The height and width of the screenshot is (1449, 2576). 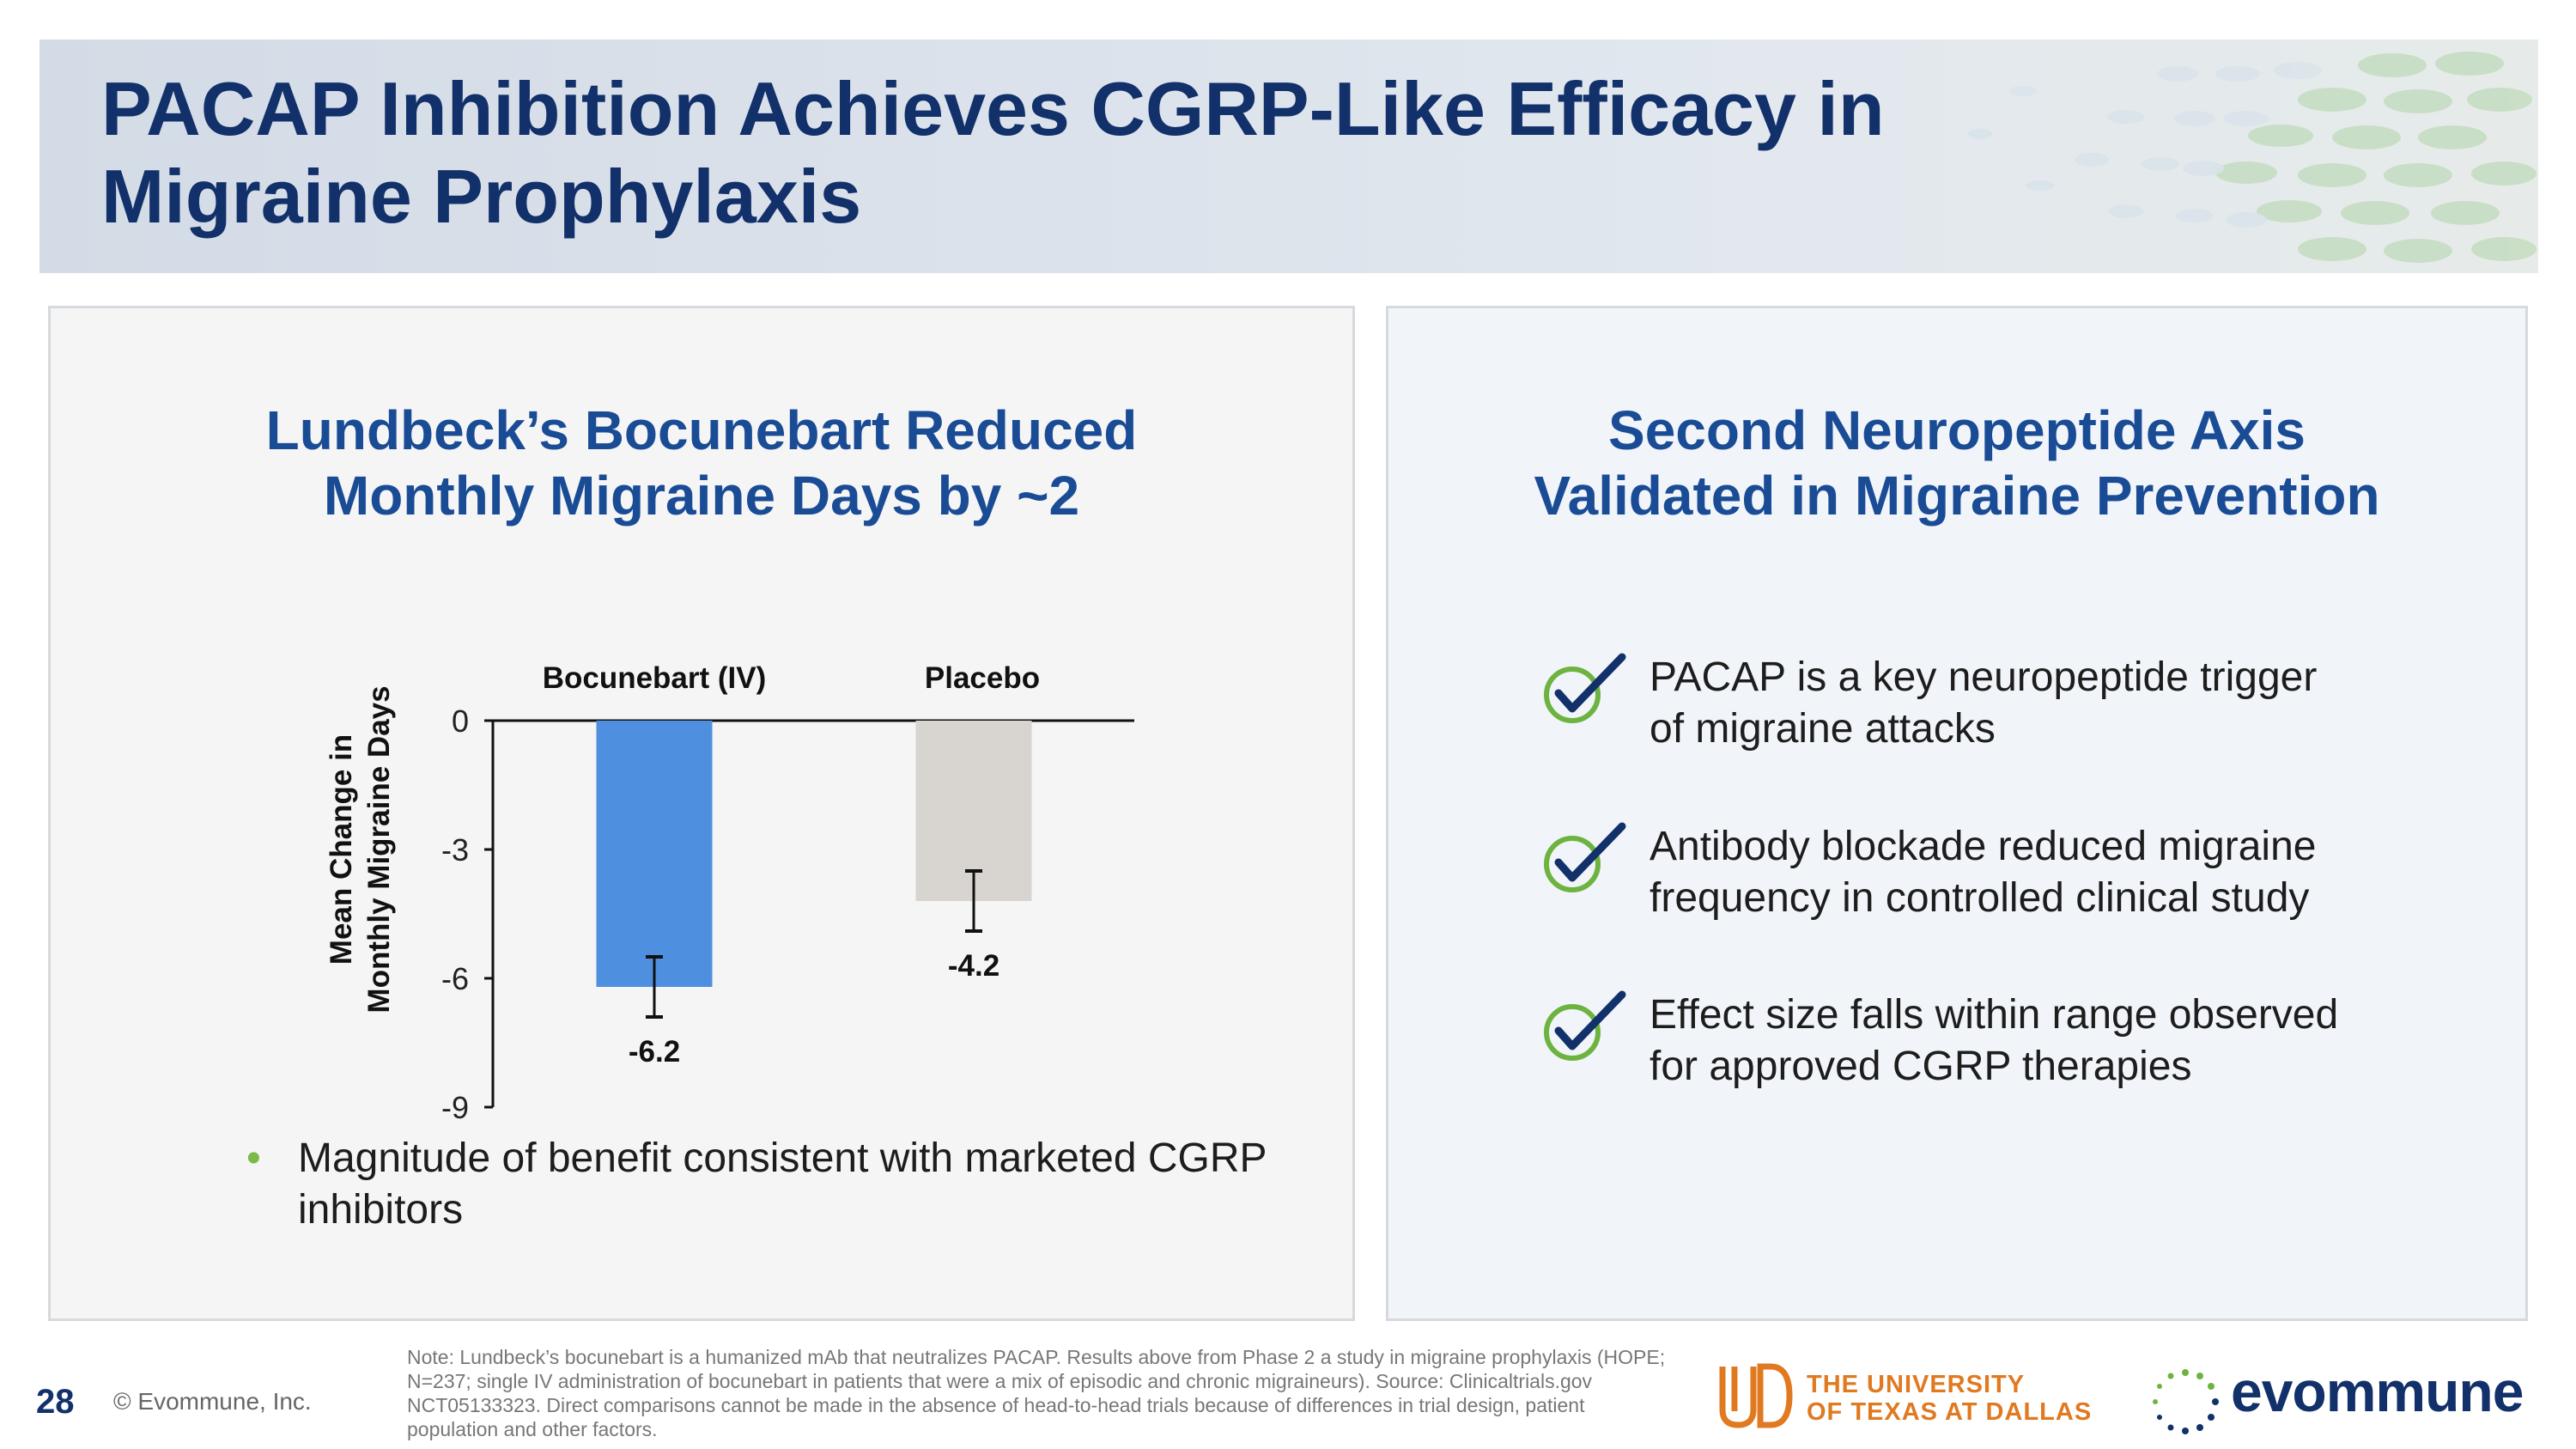 What do you see at coordinates (1957, 496) in the screenshot?
I see `right-panel-title-line2: Validated in Migraine Prevention` at bounding box center [1957, 496].